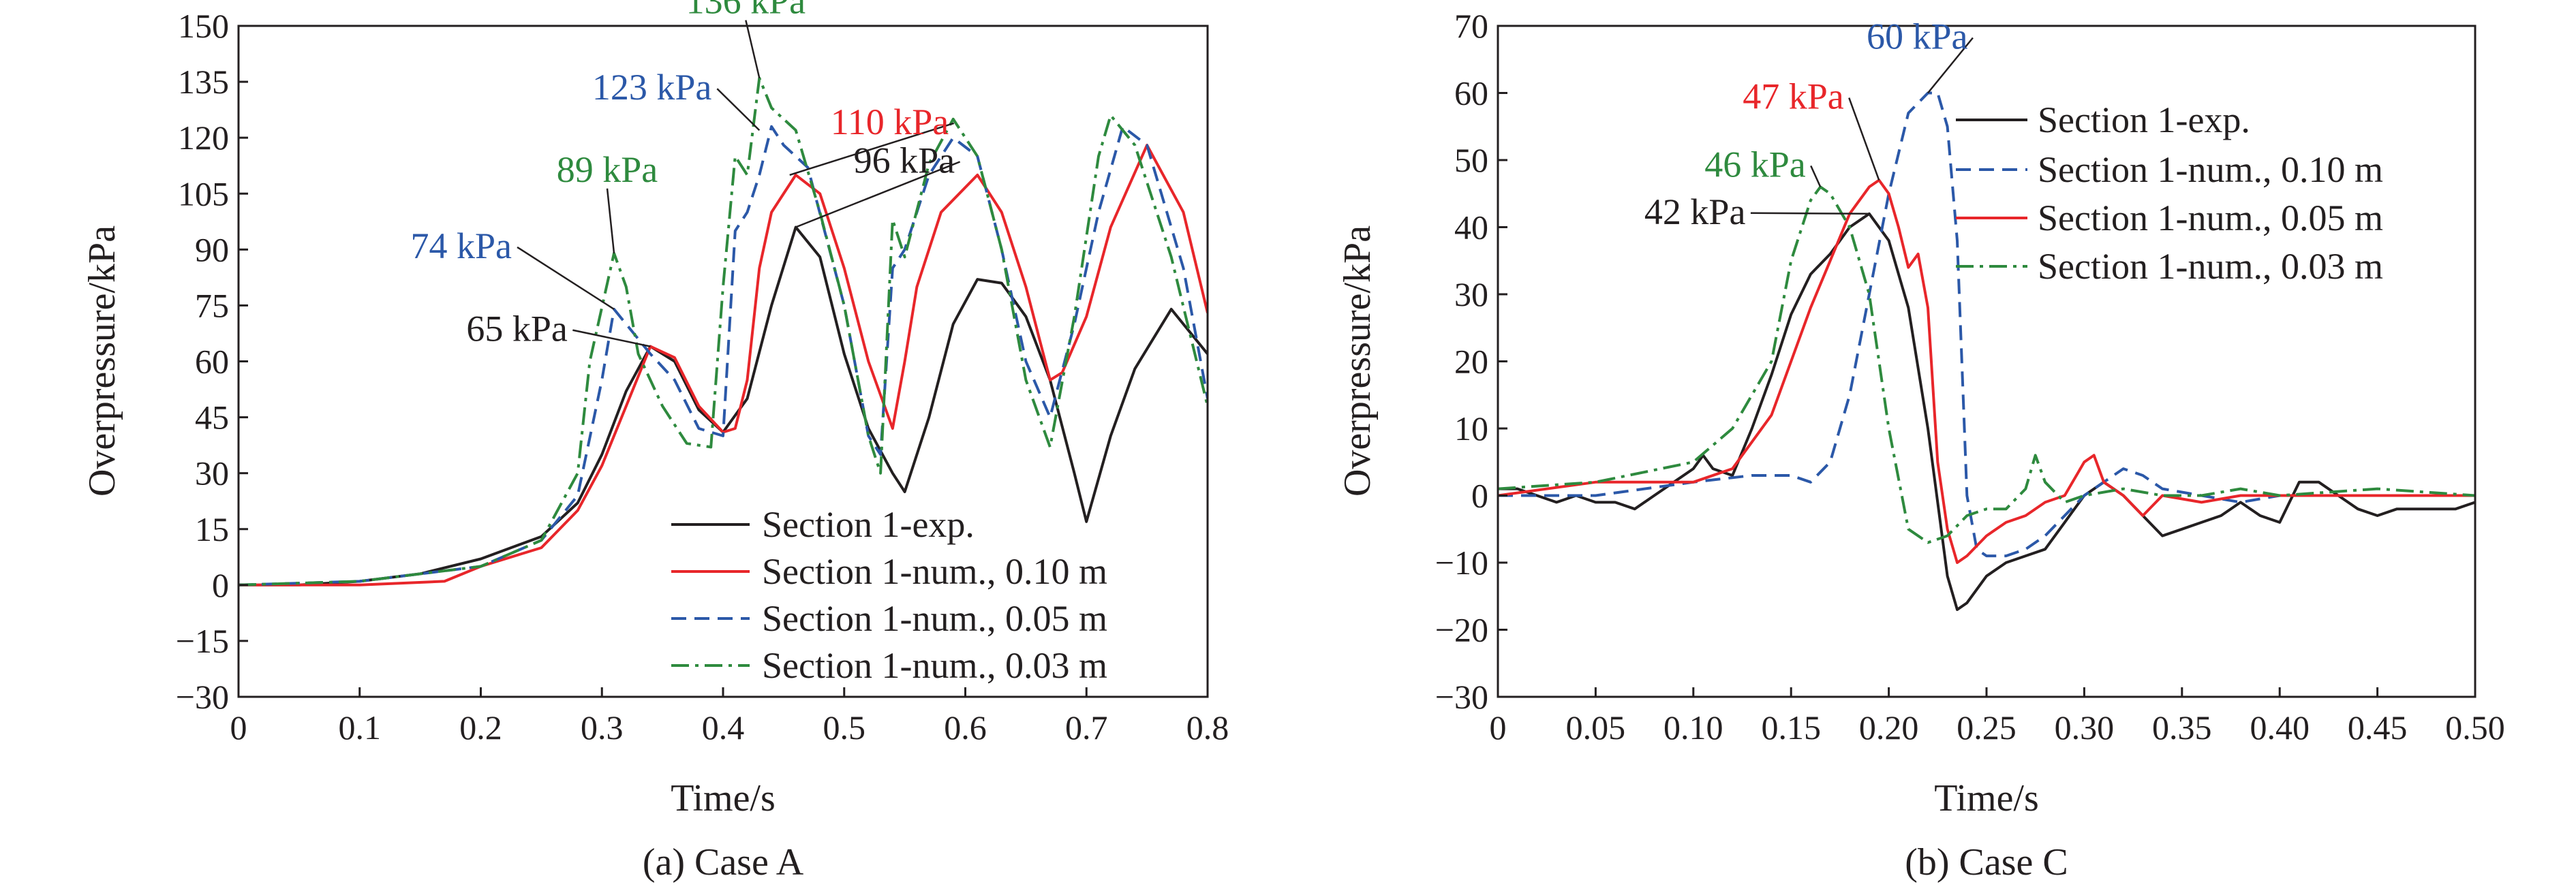 The width and height of the screenshot is (2576, 893). I want to click on case-a-y-tick-label: 45, so click(212, 418).